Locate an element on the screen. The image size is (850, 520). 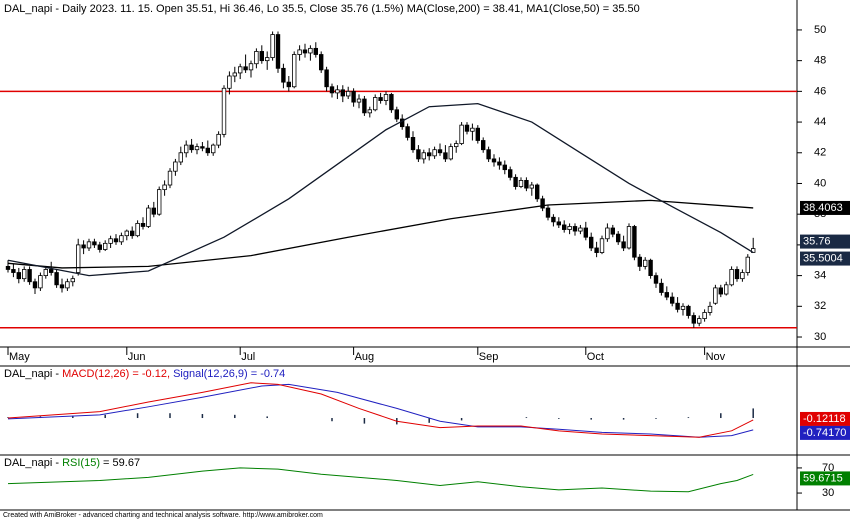
value-box-label: 59.6715 is located at coordinates (823, 478).